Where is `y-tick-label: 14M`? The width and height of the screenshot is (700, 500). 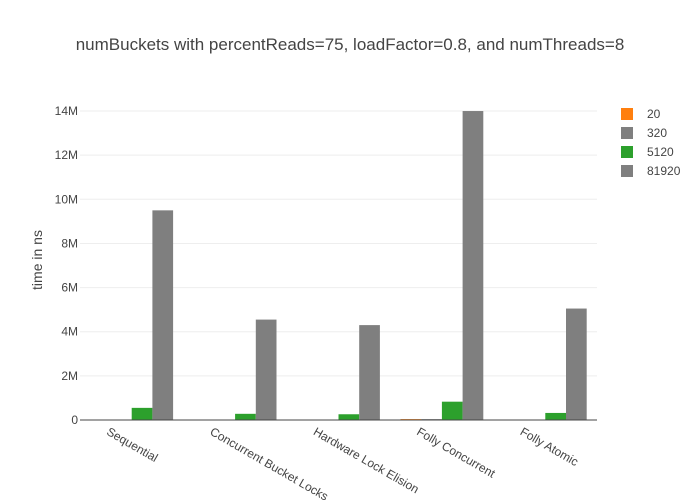 y-tick-label: 14M is located at coordinates (66, 111).